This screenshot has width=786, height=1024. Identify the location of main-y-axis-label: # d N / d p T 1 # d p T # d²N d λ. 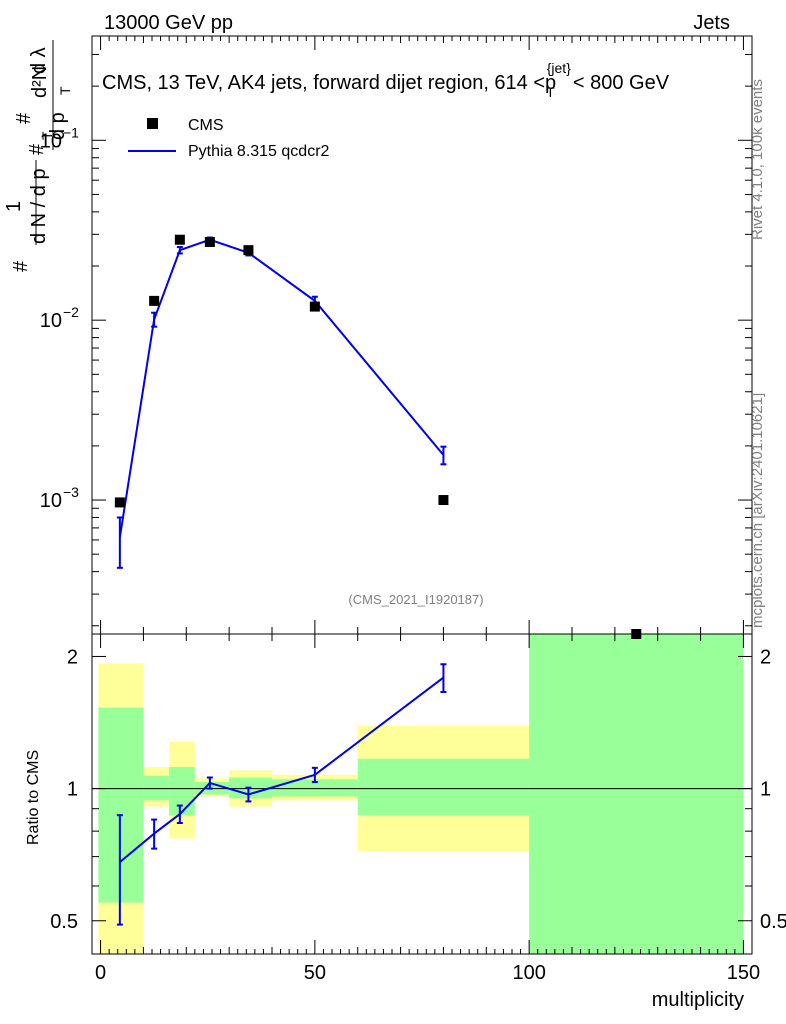
(38, 156).